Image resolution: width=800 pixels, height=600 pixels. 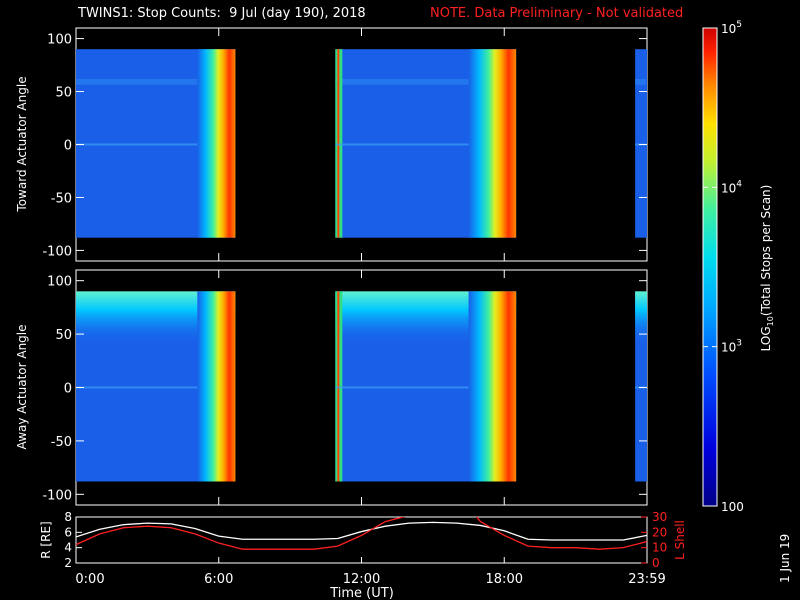 I want to click on x-axis-label: Time (UT), so click(x=361, y=593).